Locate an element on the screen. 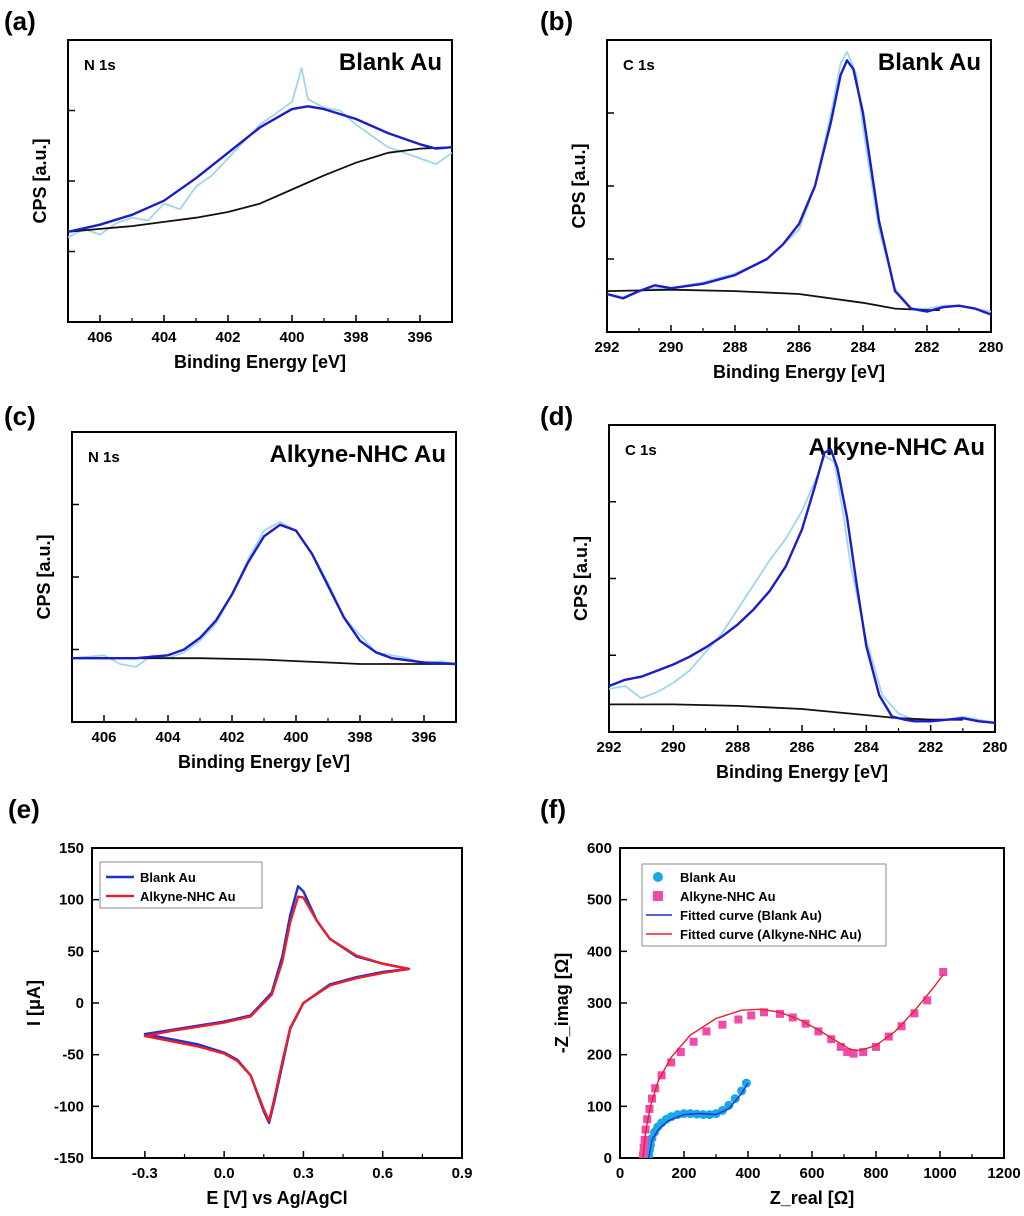 The image size is (1024, 1216). legend-label: Alkyne-NHC Au is located at coordinates (188, 896).